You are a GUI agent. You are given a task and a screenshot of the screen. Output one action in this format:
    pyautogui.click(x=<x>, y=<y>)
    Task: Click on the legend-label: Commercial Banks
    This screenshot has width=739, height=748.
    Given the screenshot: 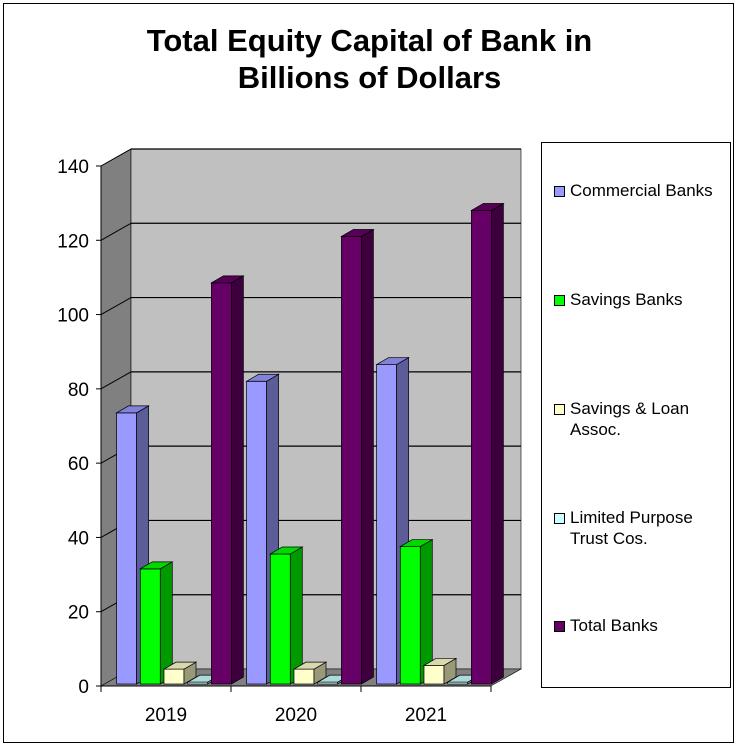 What is the action you would take?
    pyautogui.click(x=641, y=190)
    